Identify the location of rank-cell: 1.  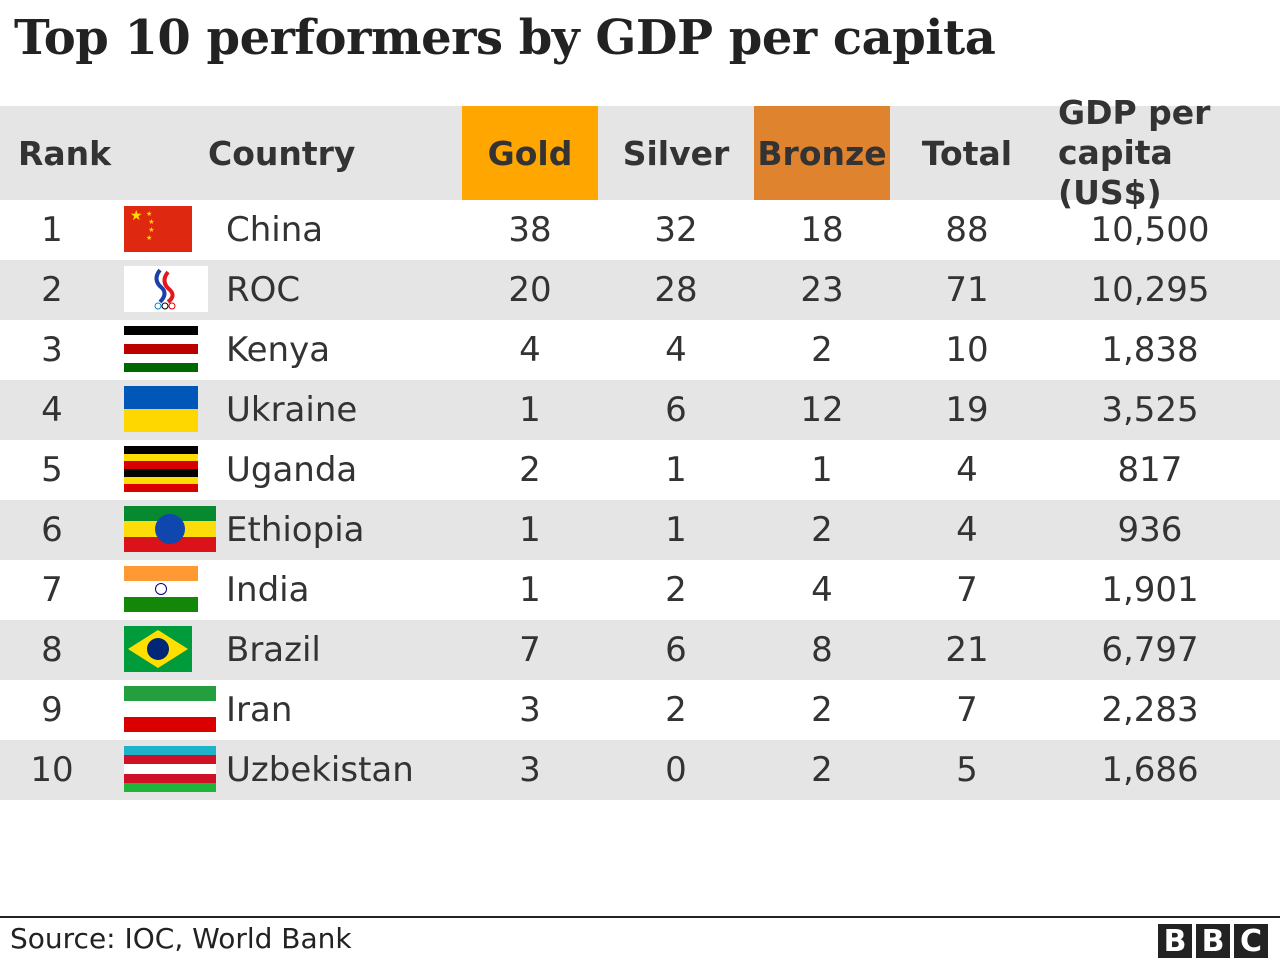
(52, 230).